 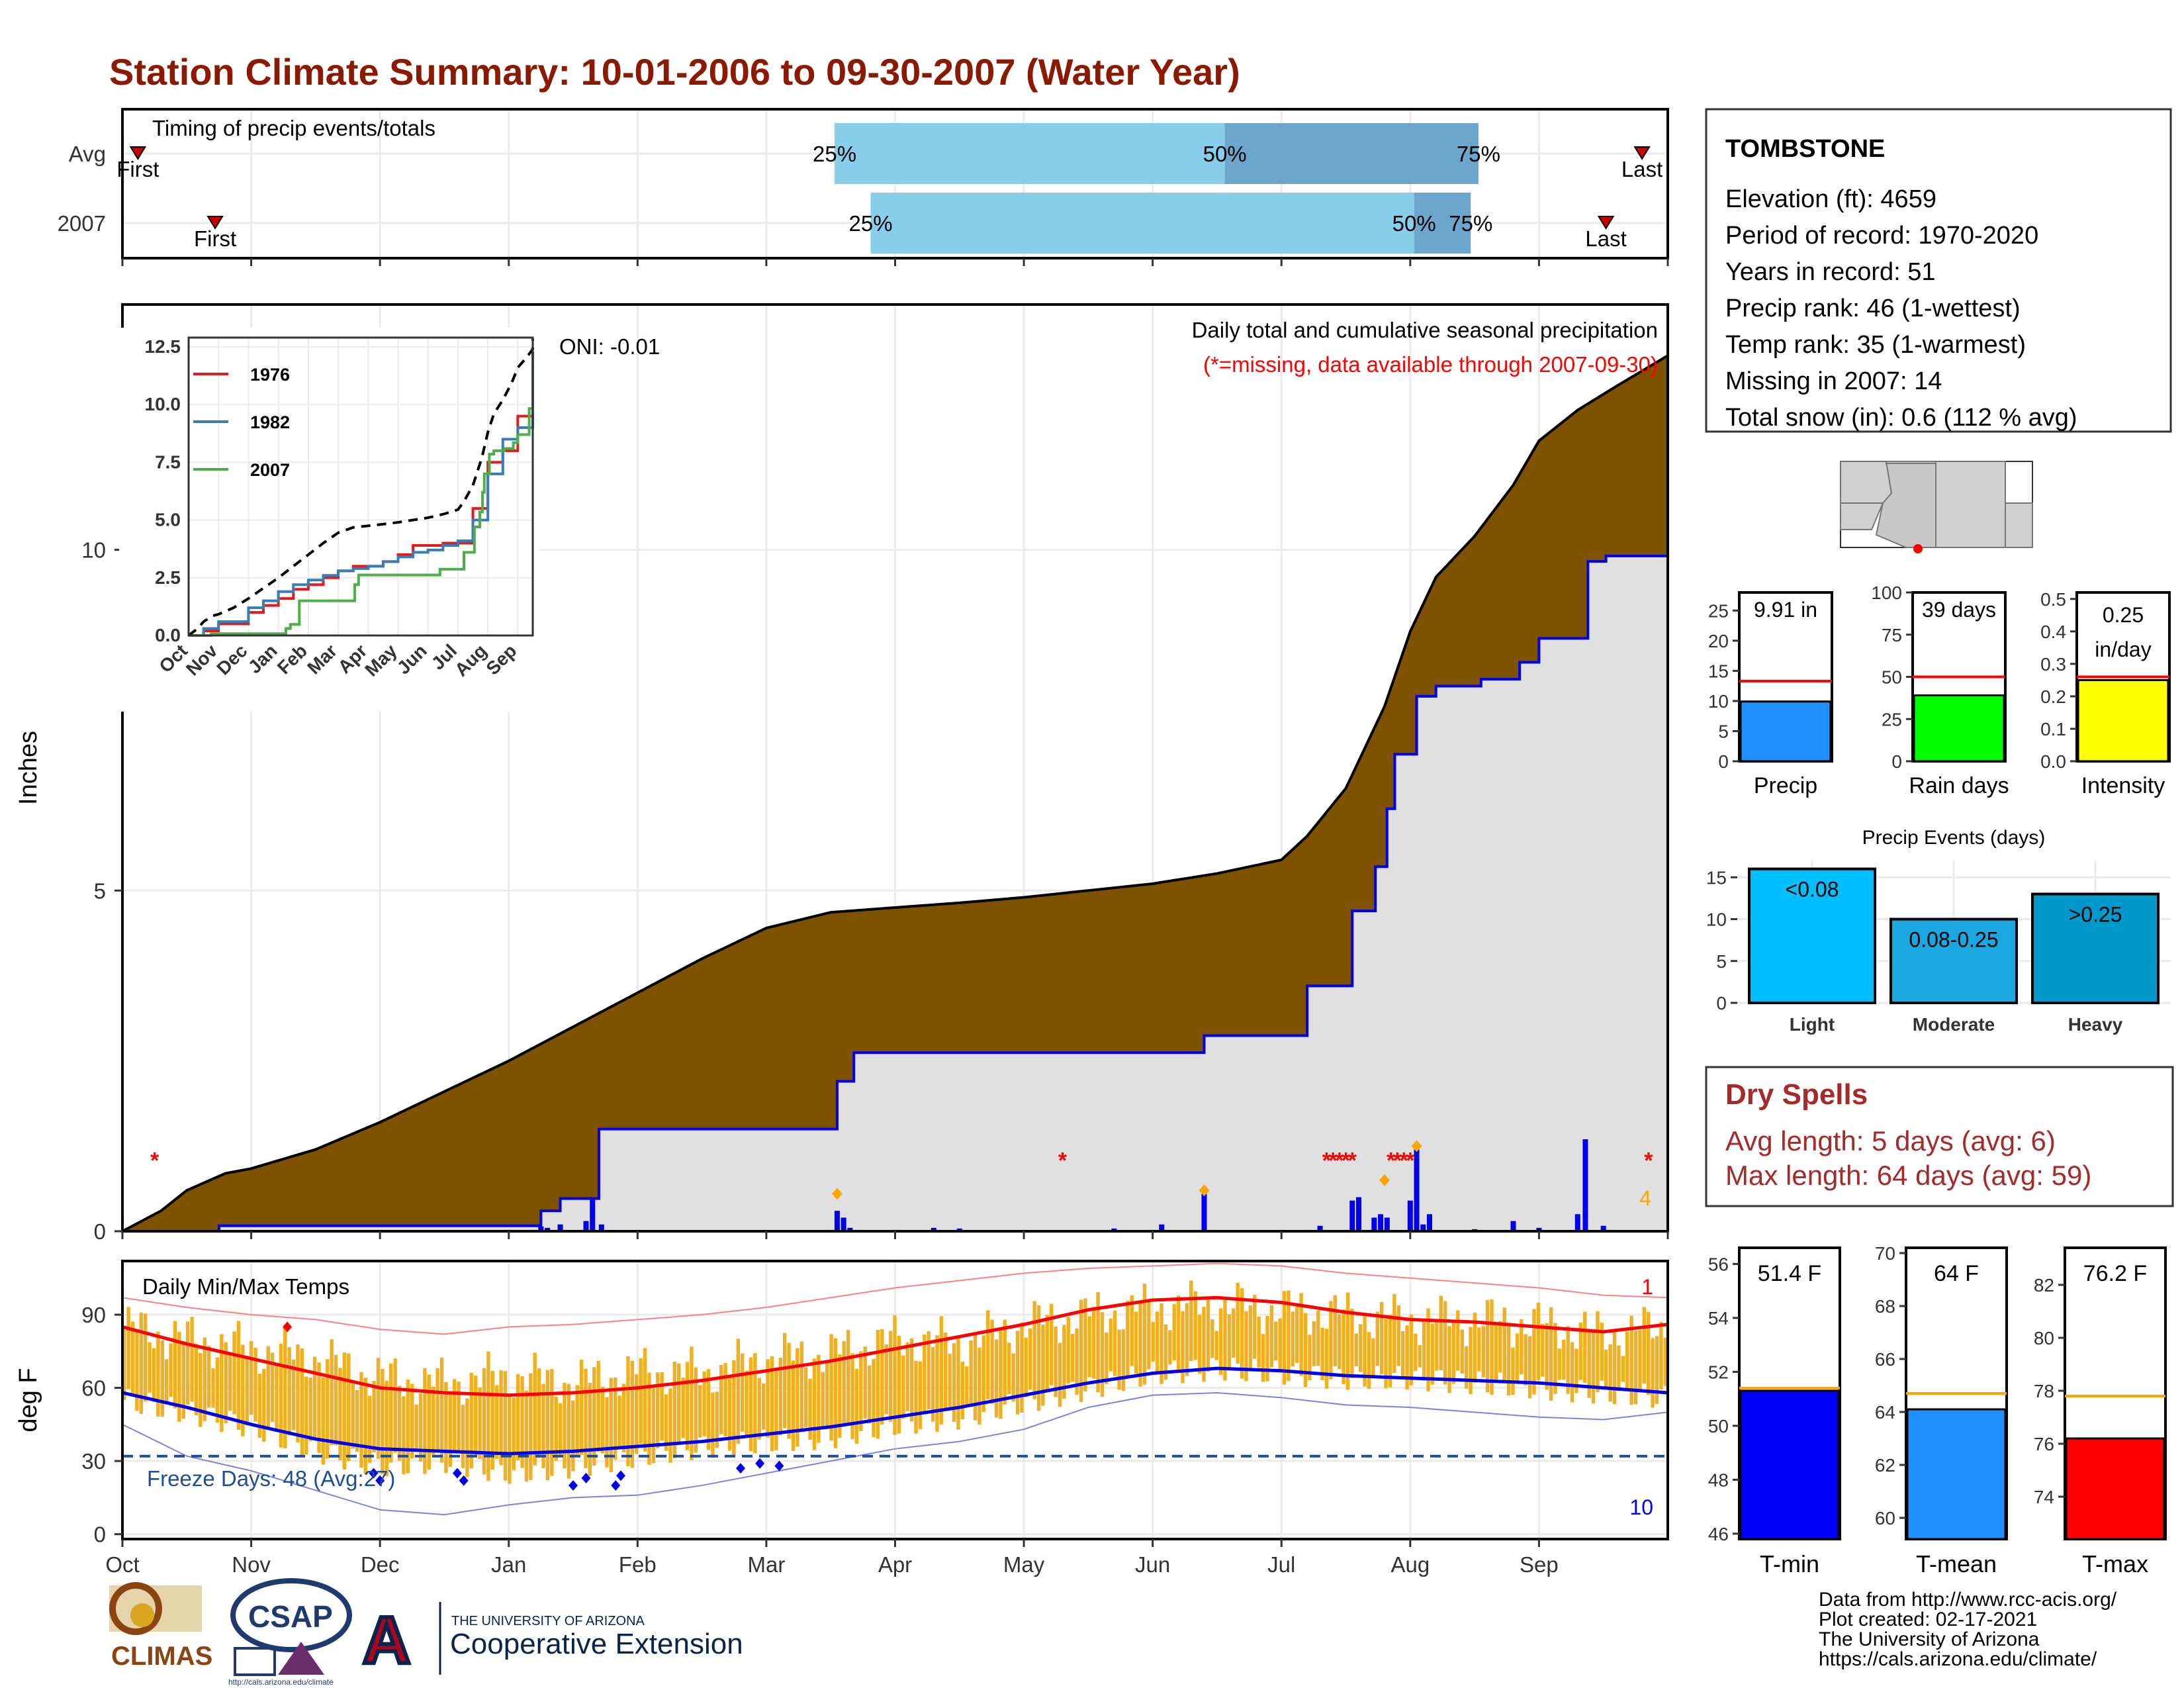 I want to click on record-min-point, so click(x=760, y=1463).